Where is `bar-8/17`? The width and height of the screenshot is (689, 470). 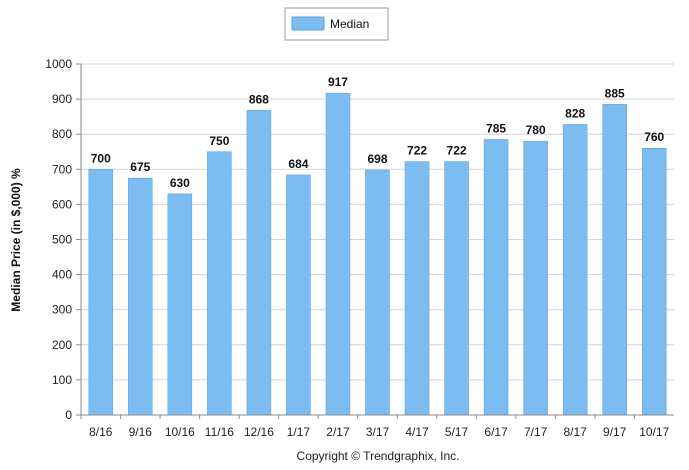 bar-8/17 is located at coordinates (575, 270).